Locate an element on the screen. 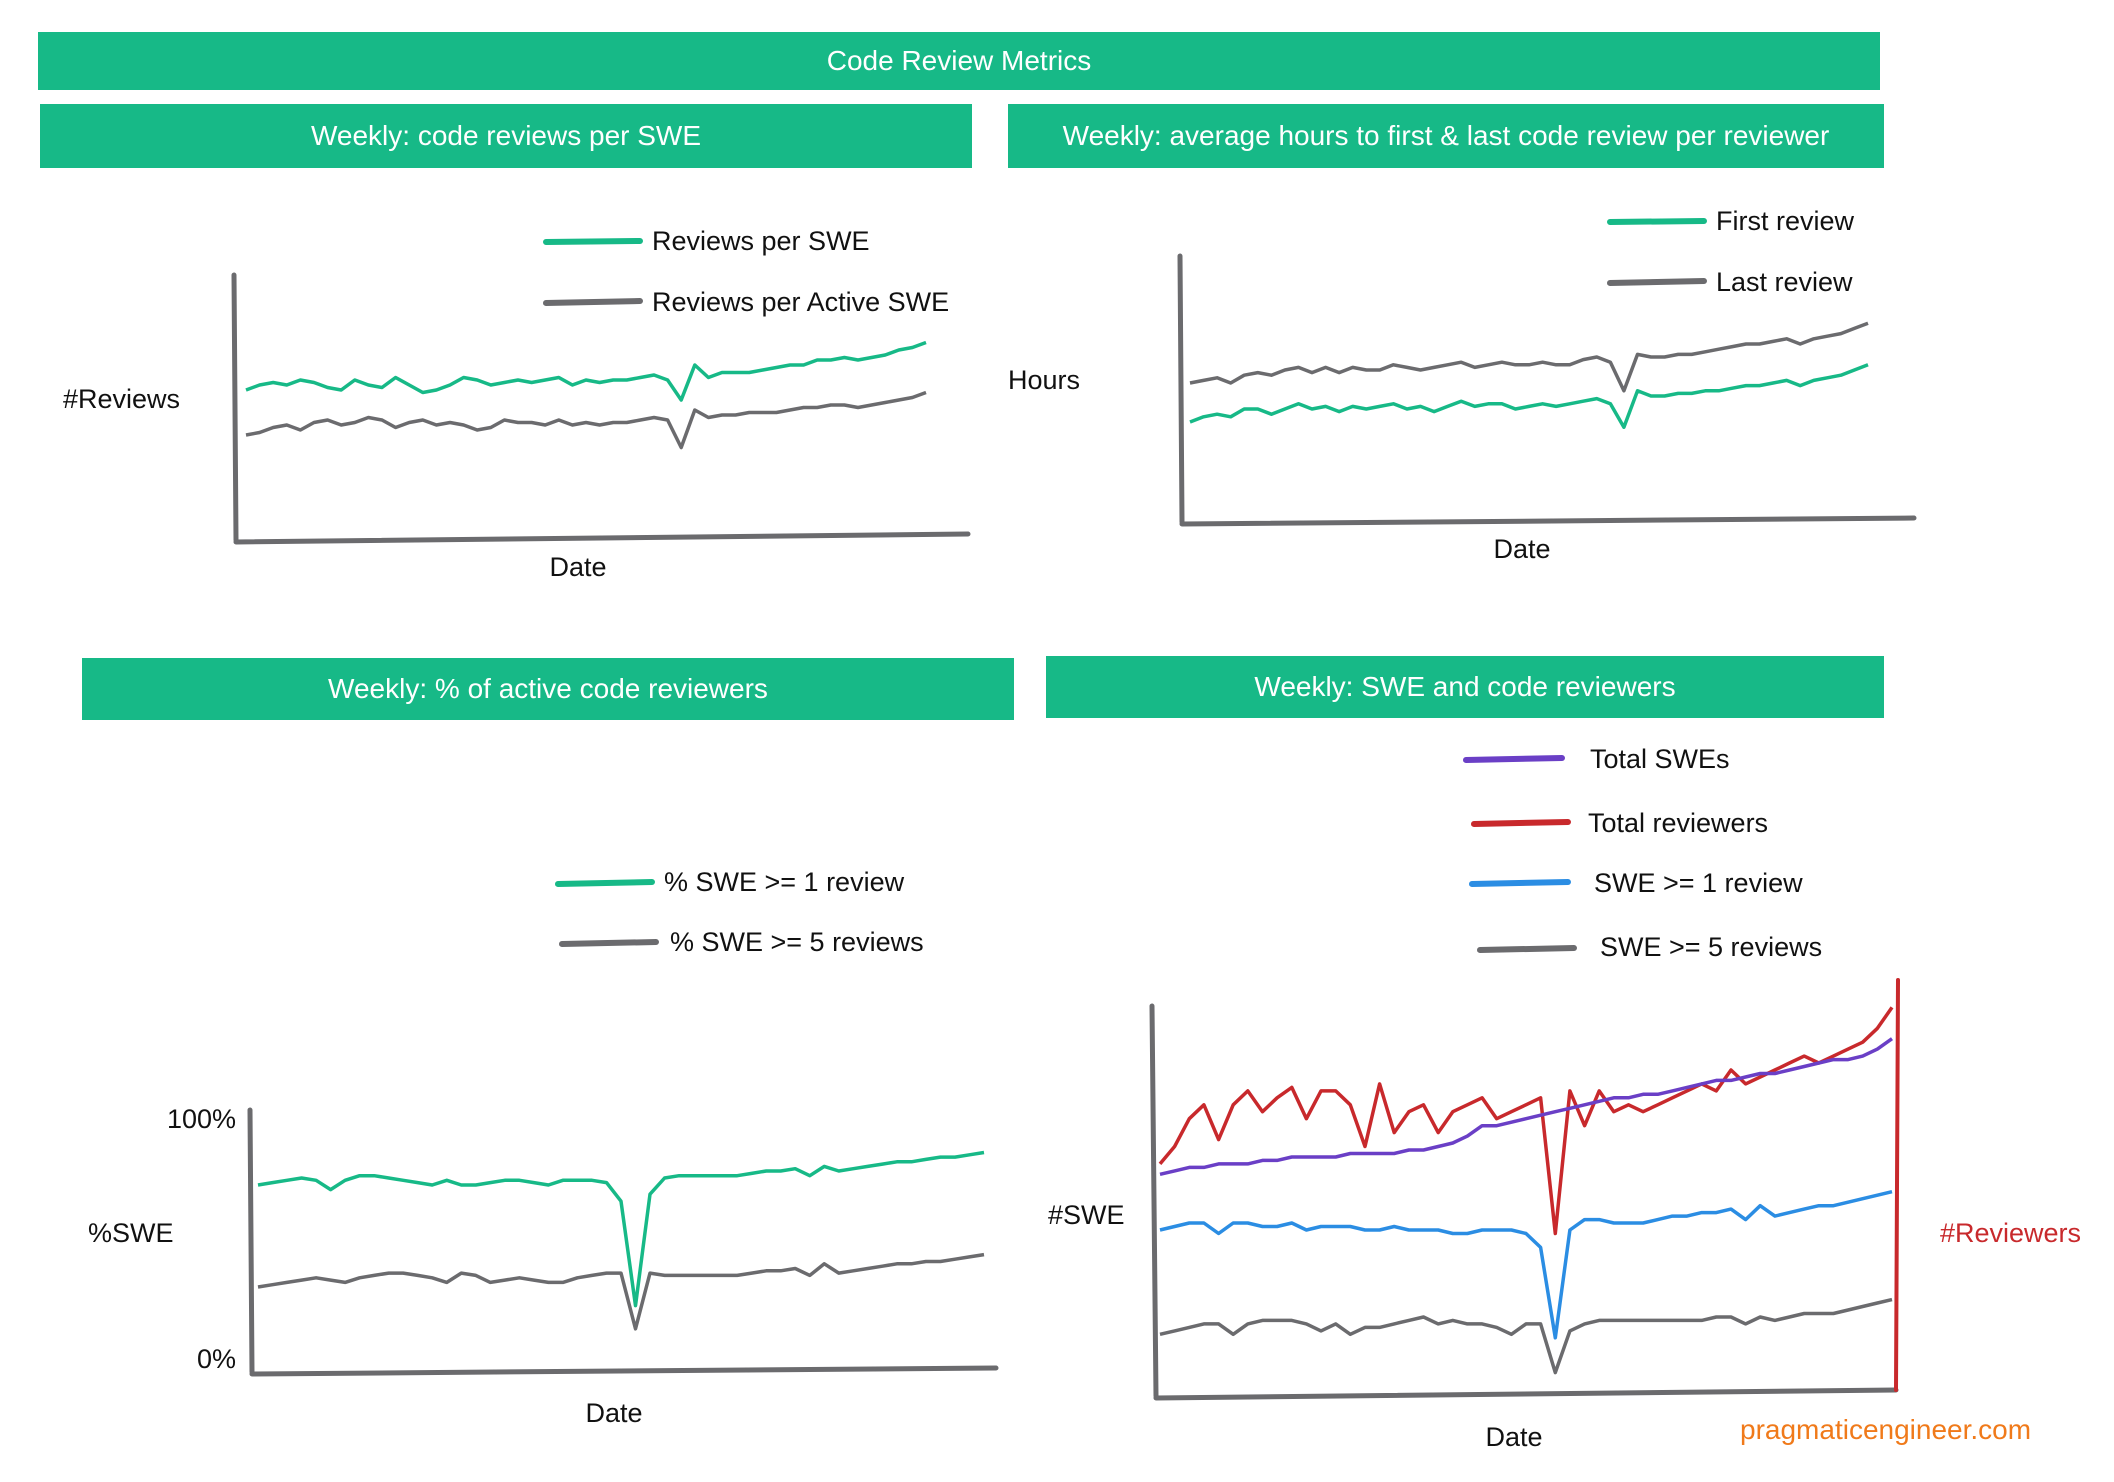  chart-2-legend-label-2: Last review is located at coordinates (1784, 282).